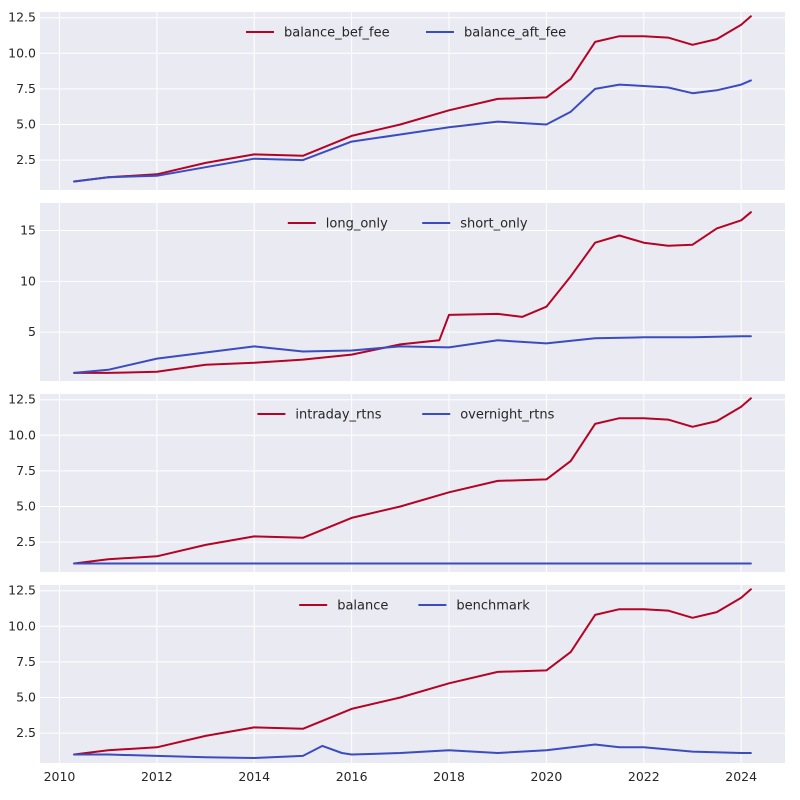  What do you see at coordinates (28, 280) in the screenshot?
I see `y-tick-label: 10` at bounding box center [28, 280].